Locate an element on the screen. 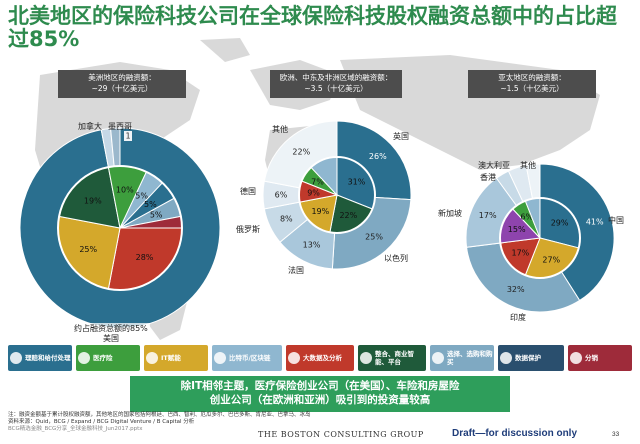  apac-box-value: ~1.5（十亿美元） is located at coordinates (532, 88).